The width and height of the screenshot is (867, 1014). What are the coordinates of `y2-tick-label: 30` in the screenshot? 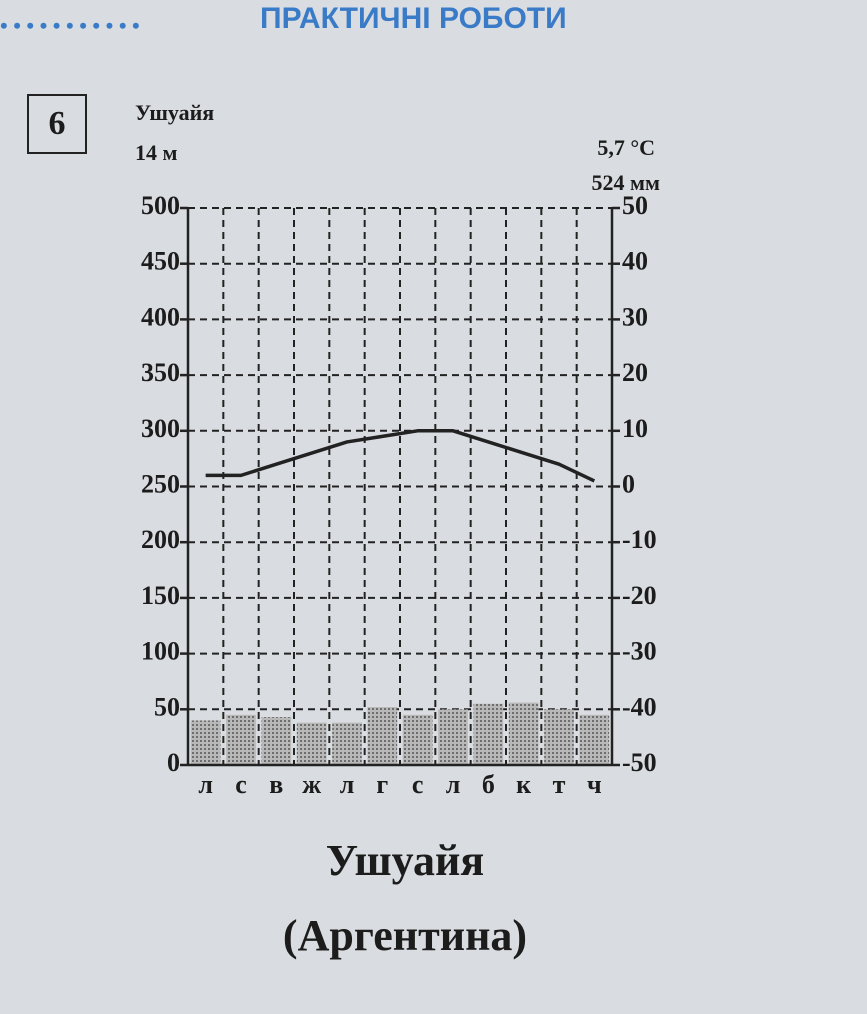 It's located at (635, 316).